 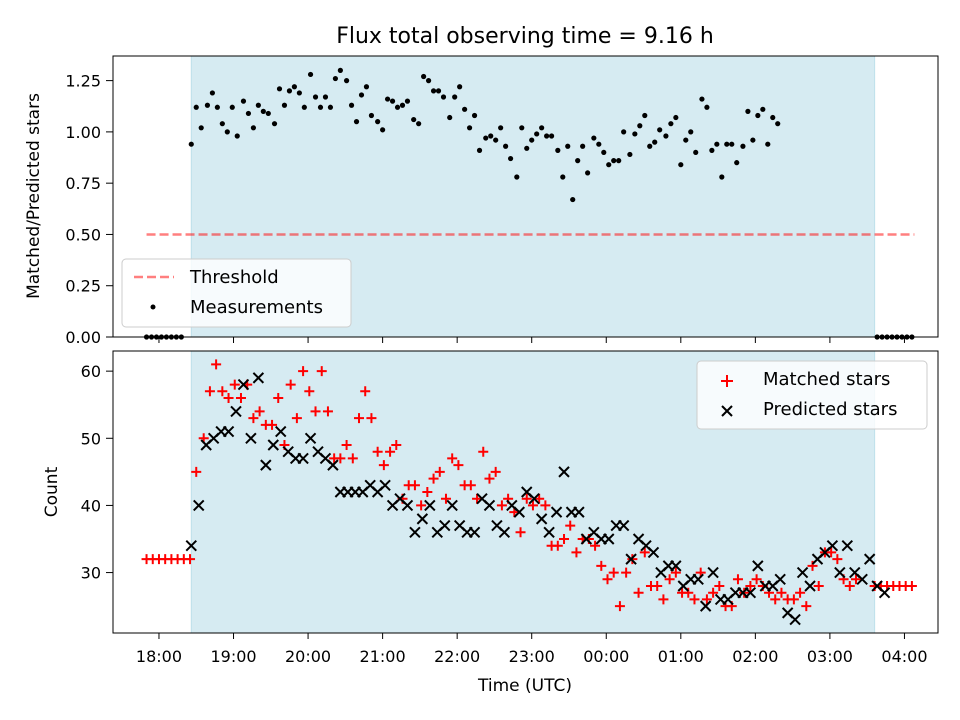 I want to click on ratio-legend: Threshold Measurements, so click(x=236, y=293).